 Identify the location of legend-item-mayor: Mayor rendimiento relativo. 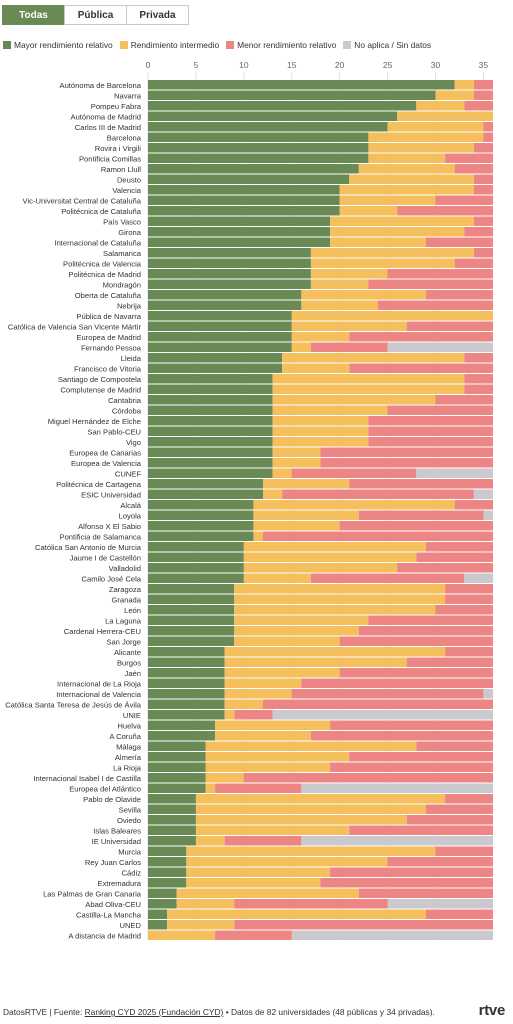
(58, 45).